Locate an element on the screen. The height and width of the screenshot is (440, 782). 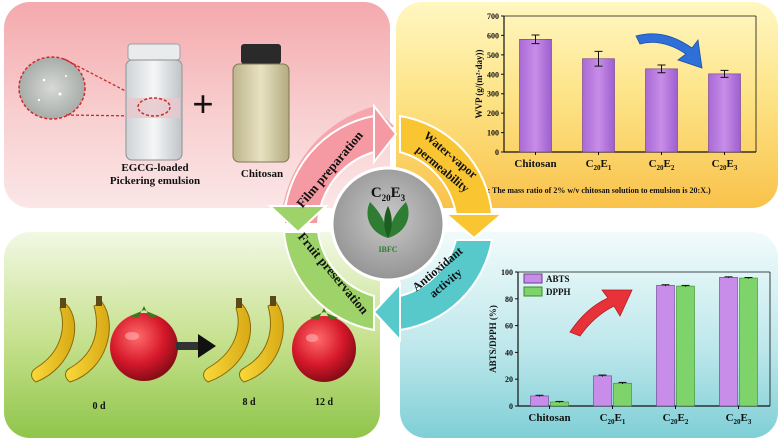
wvp-category-label: C20E2 is located at coordinates (662, 165).